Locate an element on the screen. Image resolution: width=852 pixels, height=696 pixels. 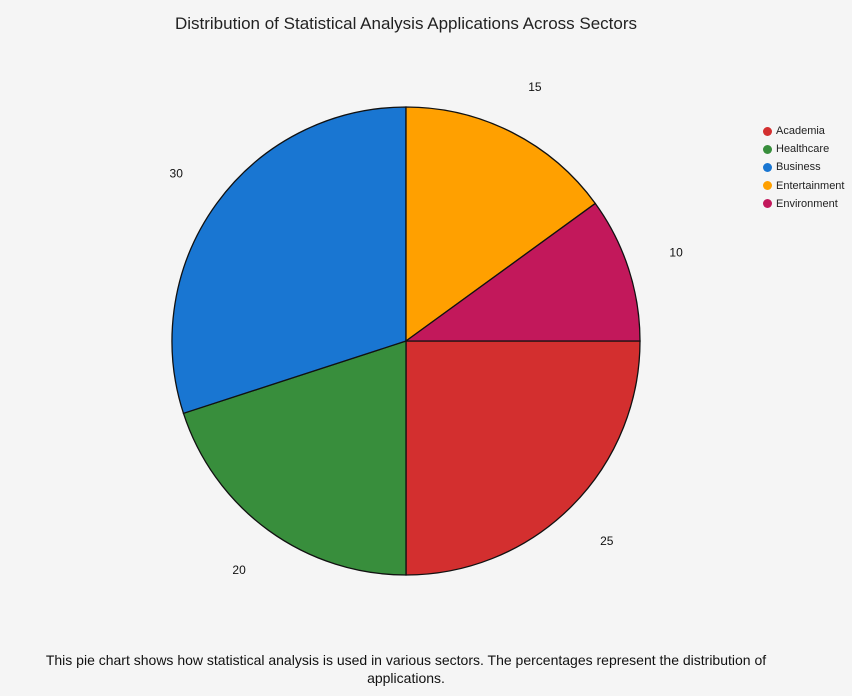
legend-label: Healthcare is located at coordinates (803, 149).